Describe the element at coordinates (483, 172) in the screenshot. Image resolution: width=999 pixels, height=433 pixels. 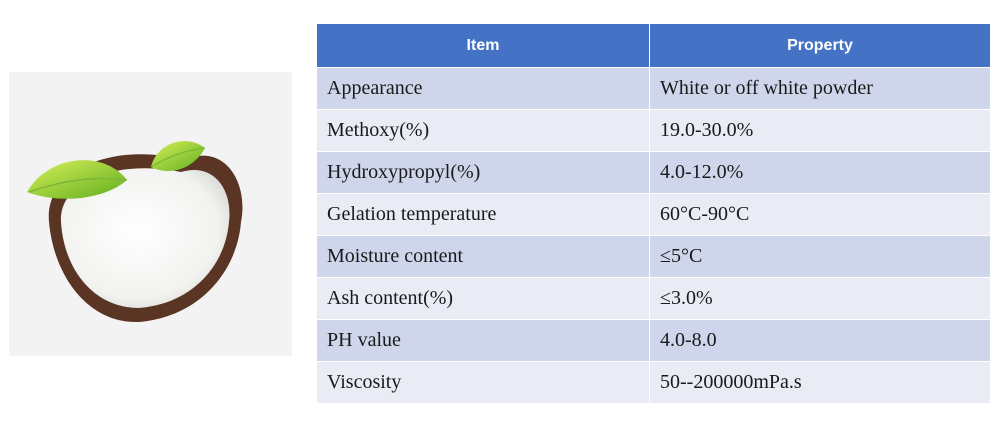
I see `item-cell: Hydroxypropyl(%)` at that location.